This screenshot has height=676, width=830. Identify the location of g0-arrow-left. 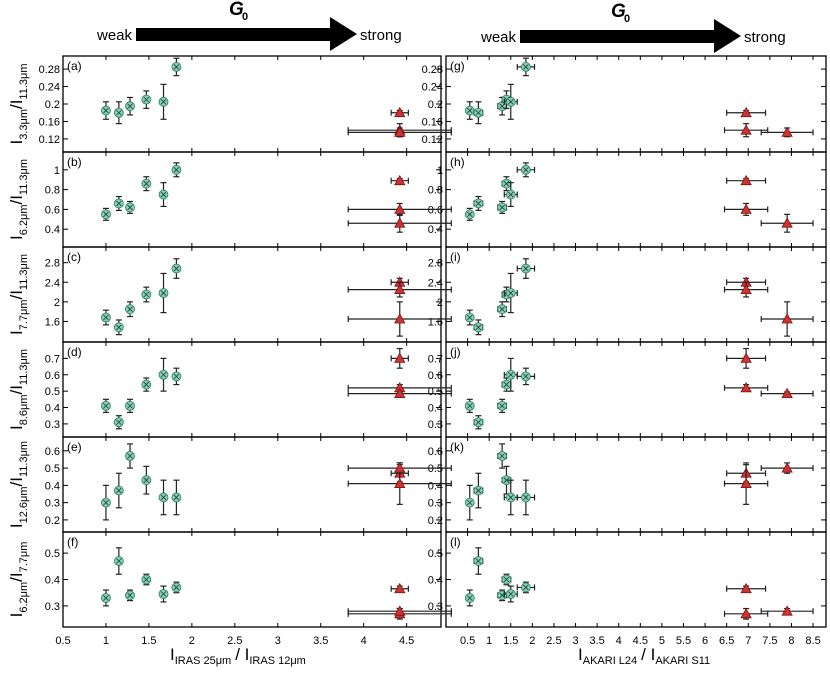
(246, 34).